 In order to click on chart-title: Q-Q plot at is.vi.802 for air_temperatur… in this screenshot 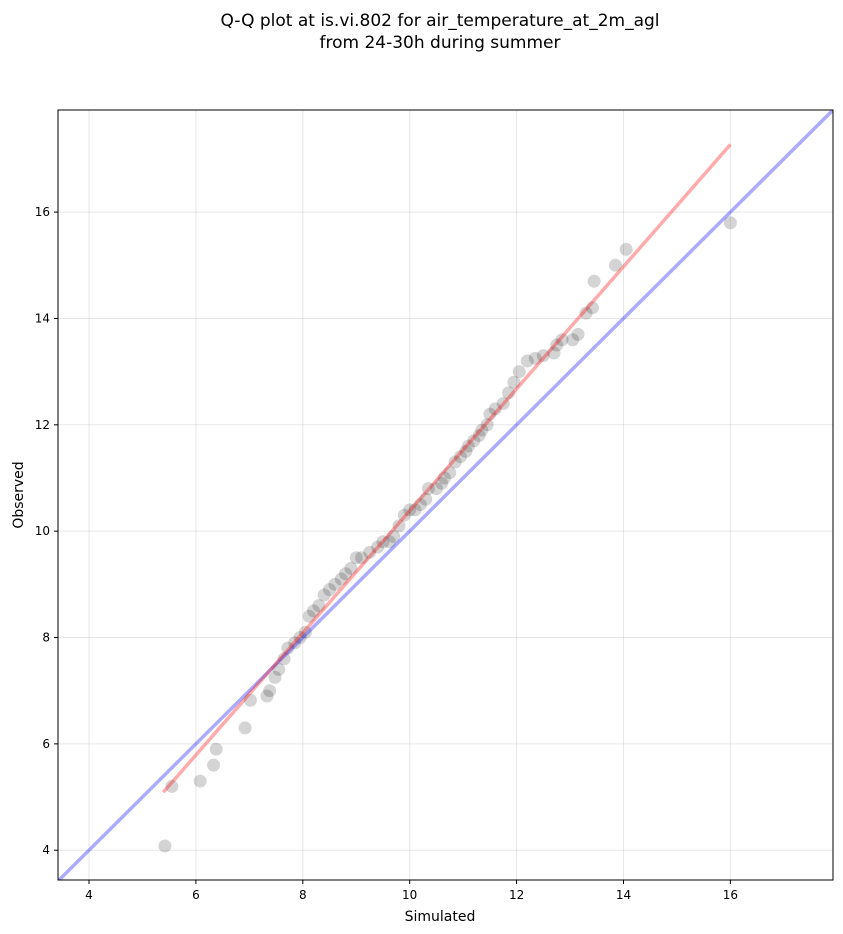, I will do `click(439, 21)`.